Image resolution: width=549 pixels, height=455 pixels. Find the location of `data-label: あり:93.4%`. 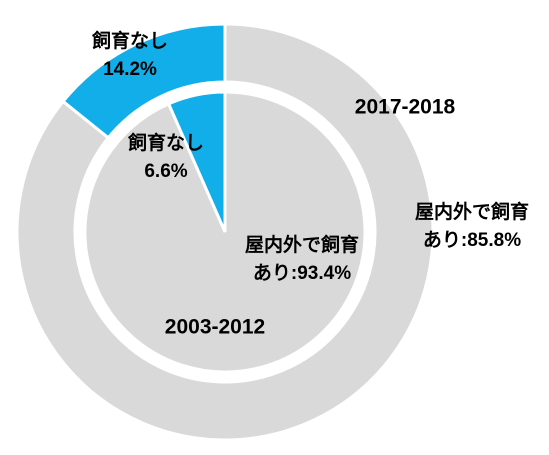

data-label: あり:93.4% is located at coordinates (302, 273).